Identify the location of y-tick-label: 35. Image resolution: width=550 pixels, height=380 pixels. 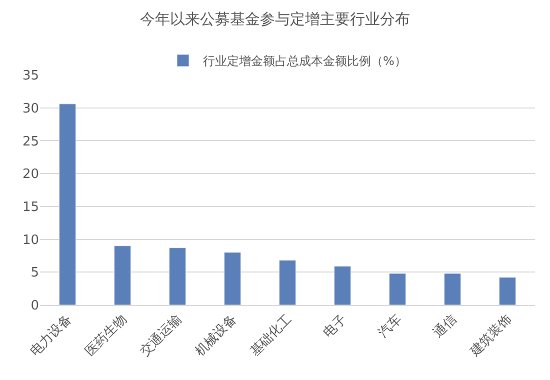
(30, 76).